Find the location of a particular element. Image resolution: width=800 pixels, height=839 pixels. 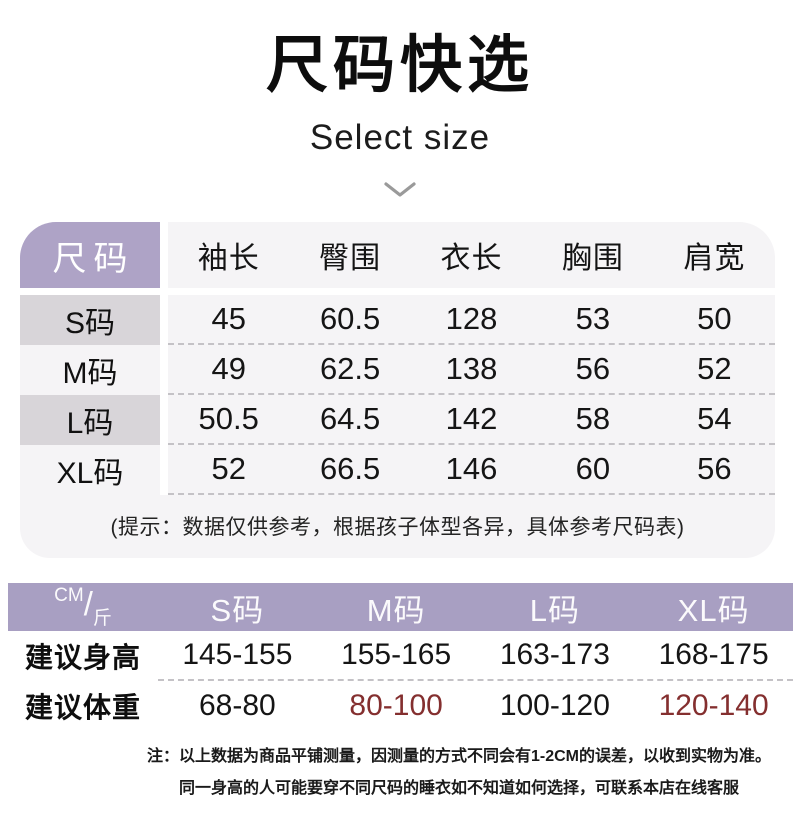

size-table-column-headers: 袖长 臀围 衣长 胸围 肩宽 is located at coordinates (471, 255).